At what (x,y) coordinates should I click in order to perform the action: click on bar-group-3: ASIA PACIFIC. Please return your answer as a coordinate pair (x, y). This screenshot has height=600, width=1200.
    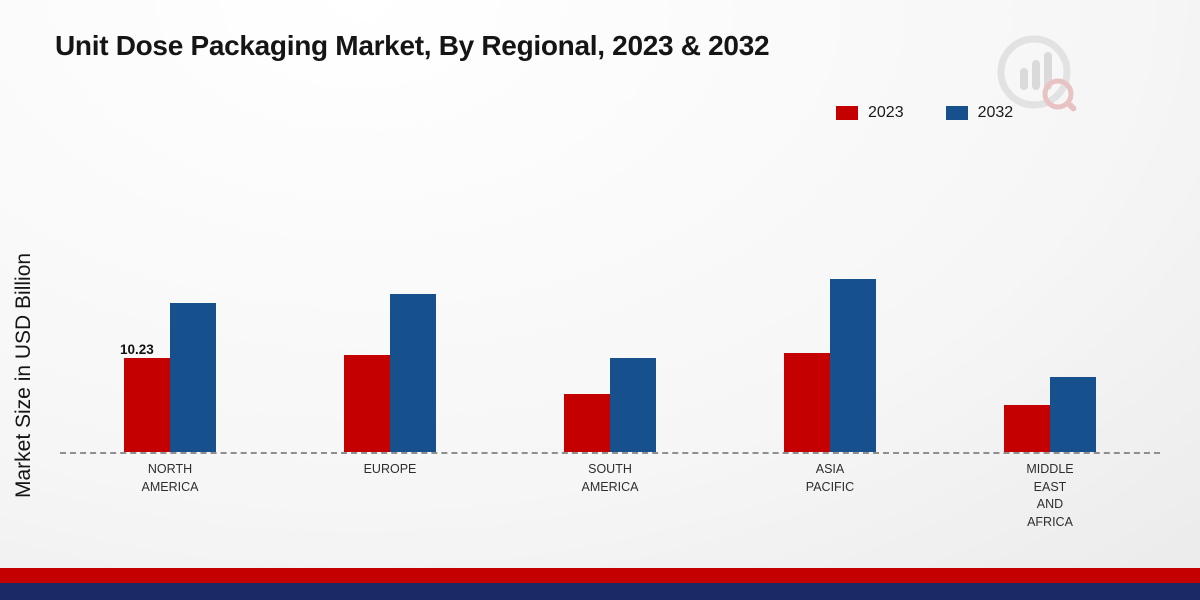
    Looking at the image, I should click on (830, 386).